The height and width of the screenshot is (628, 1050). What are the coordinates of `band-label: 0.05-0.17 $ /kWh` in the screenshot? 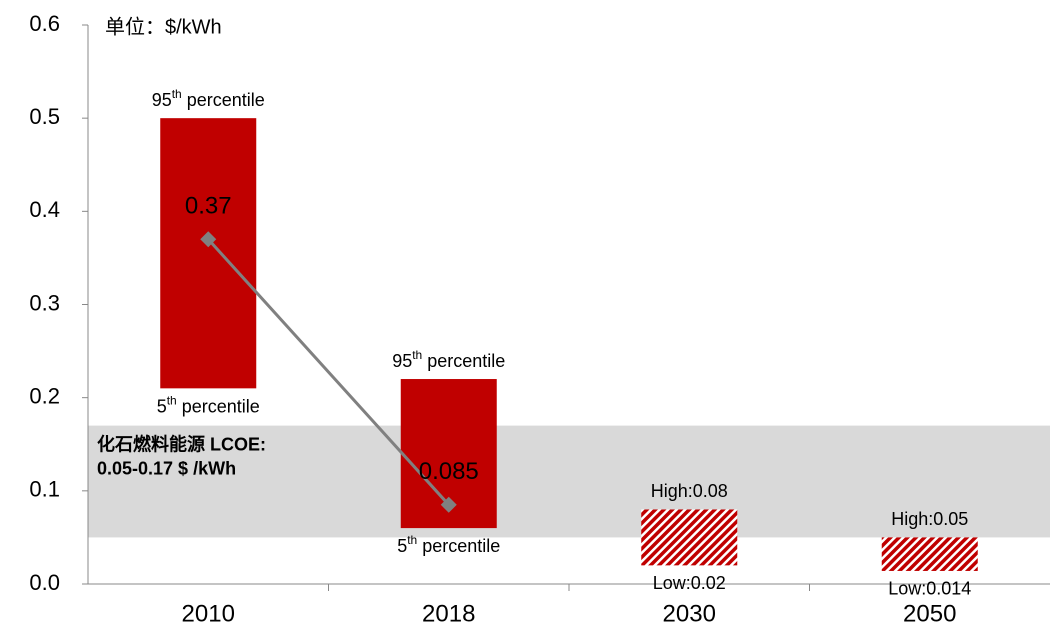 It's located at (166, 468).